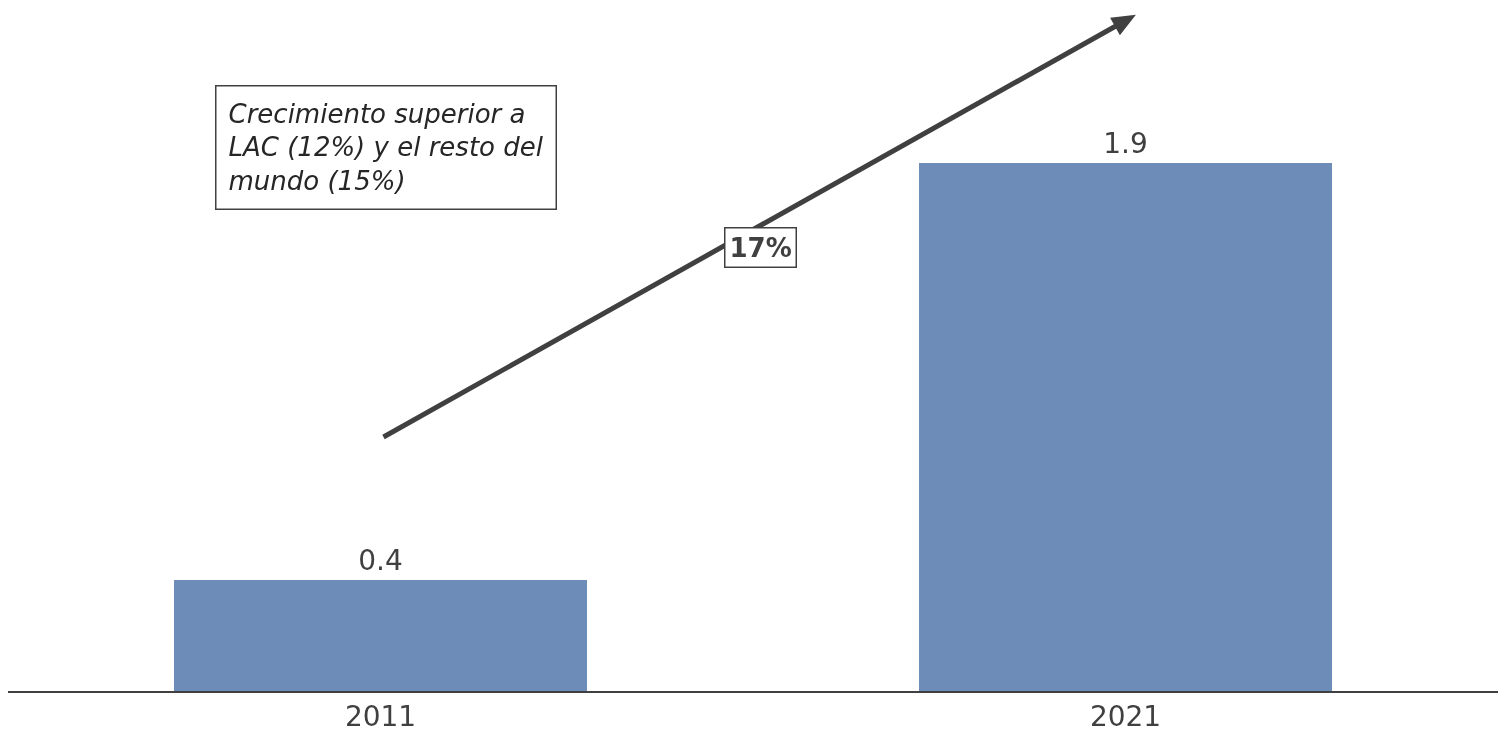 The width and height of the screenshot is (1498, 741). I want to click on annotation: Crecimiento superior a LAC (12%) y el resto del mundo (15%), so click(386, 147).